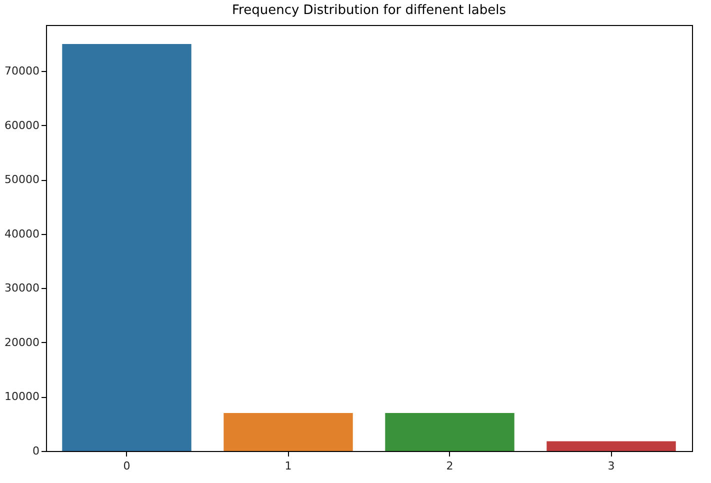  Describe the element at coordinates (22, 233) in the screenshot. I see `y-tick-label: 40000` at that location.